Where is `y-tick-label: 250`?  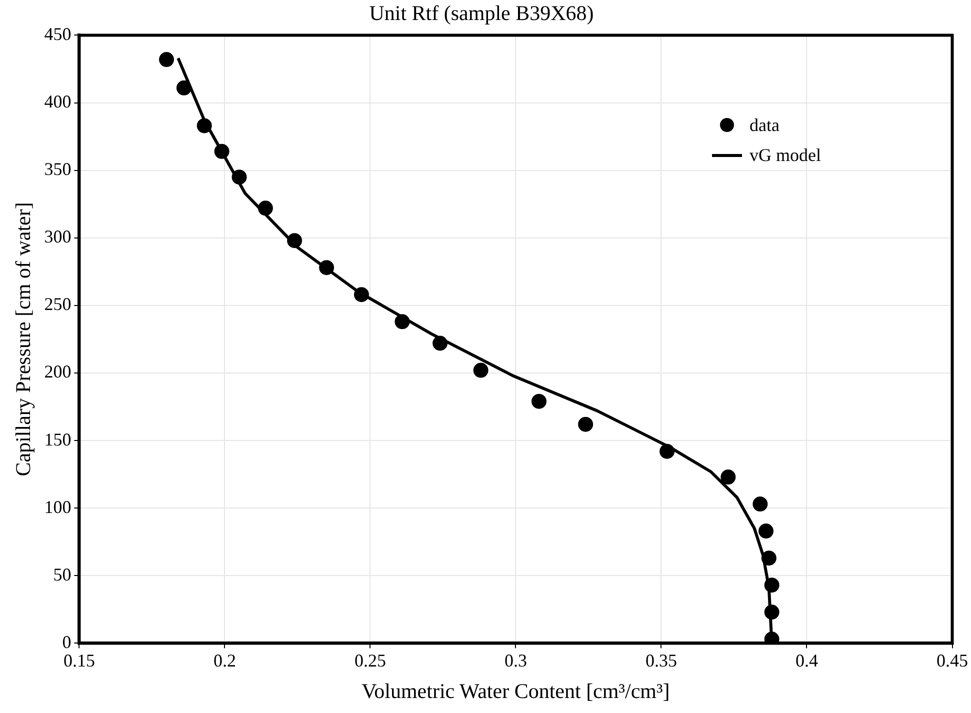 y-tick-label: 250 is located at coordinates (58, 304).